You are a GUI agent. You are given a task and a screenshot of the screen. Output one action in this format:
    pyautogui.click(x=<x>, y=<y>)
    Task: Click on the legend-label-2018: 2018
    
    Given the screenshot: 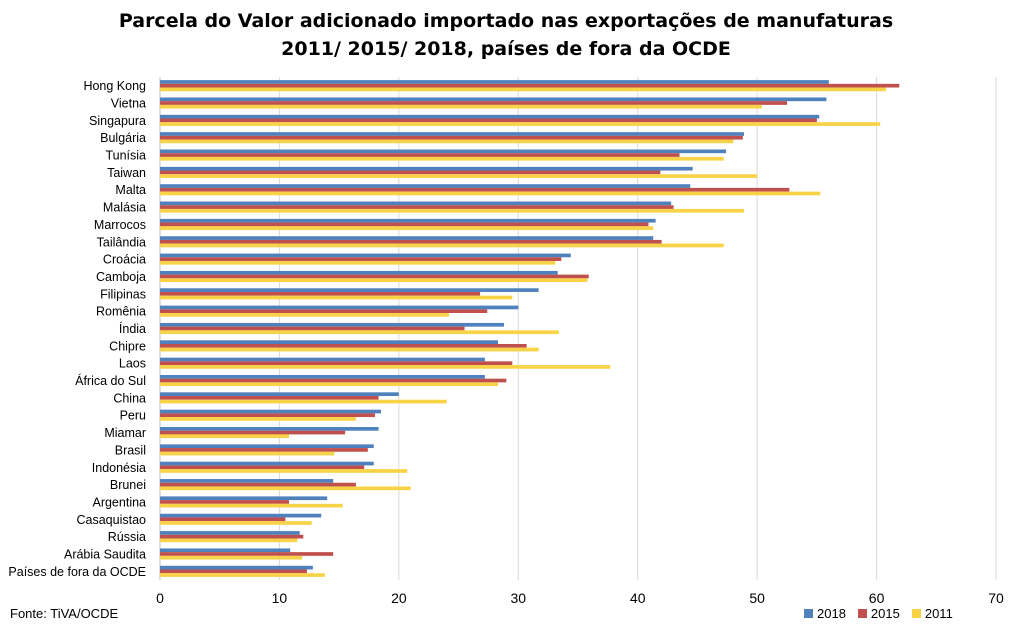 What is the action you would take?
    pyautogui.click(x=831, y=613)
    